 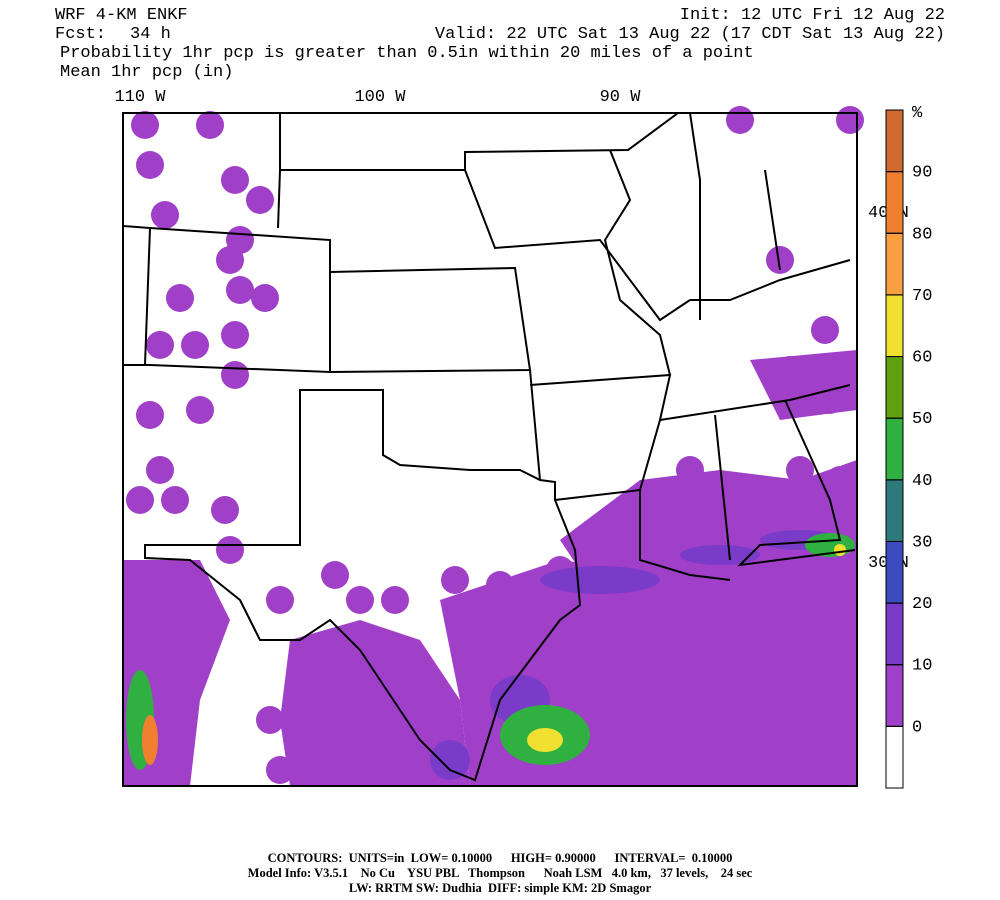 I want to click on colorbar-tick-label: 50, so click(x=922, y=419).